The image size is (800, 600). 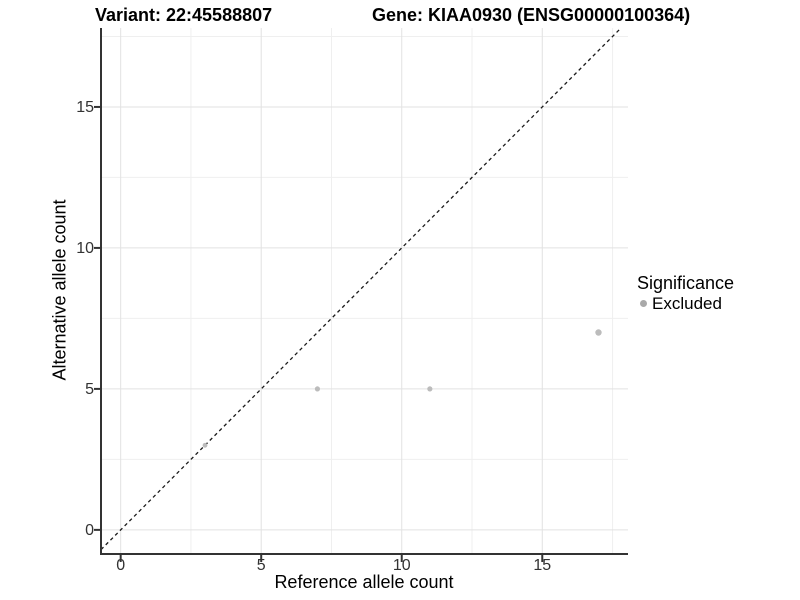 I want to click on y-tick-label: 0, so click(x=89, y=530).